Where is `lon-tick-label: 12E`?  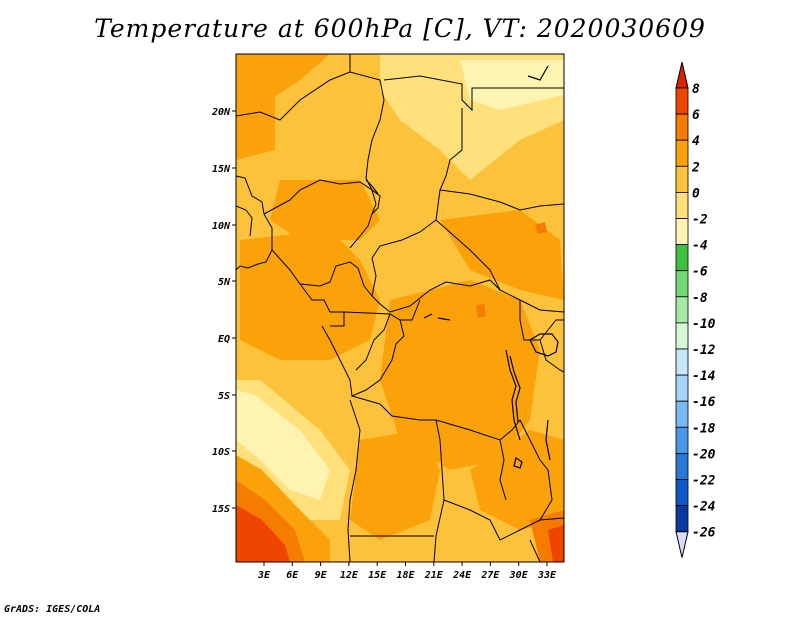
lon-tick-label: 12E is located at coordinates (349, 575).